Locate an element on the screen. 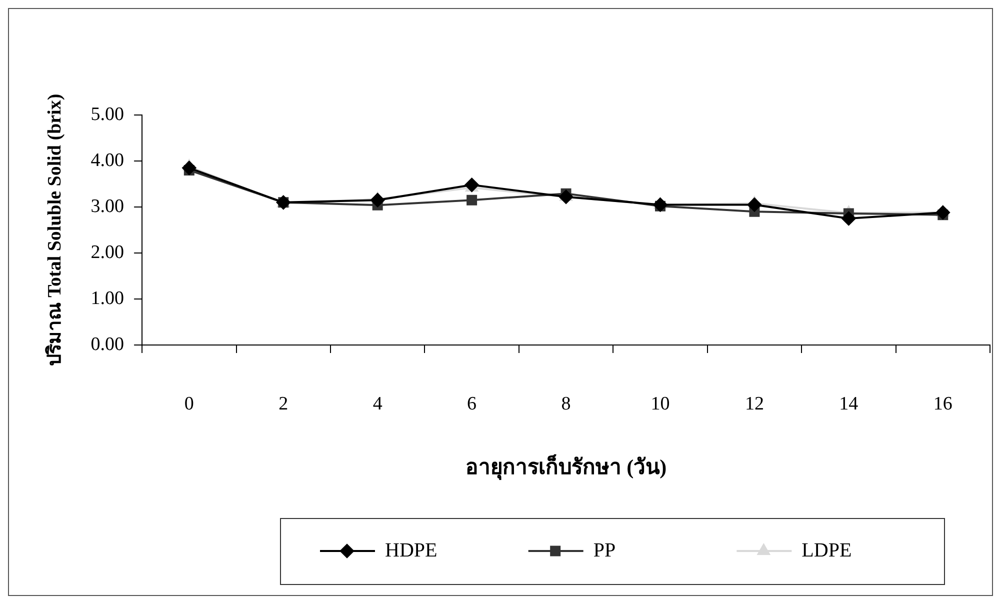  x-tick-label: 6 is located at coordinates (472, 403).